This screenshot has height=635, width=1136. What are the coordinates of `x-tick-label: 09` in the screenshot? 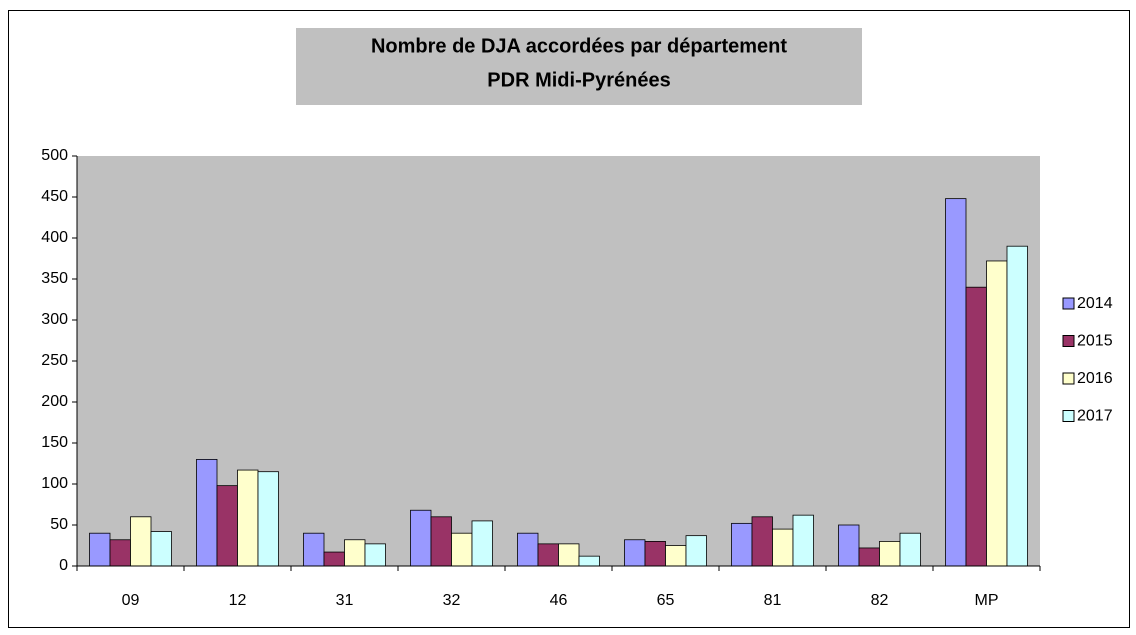 It's located at (131, 600).